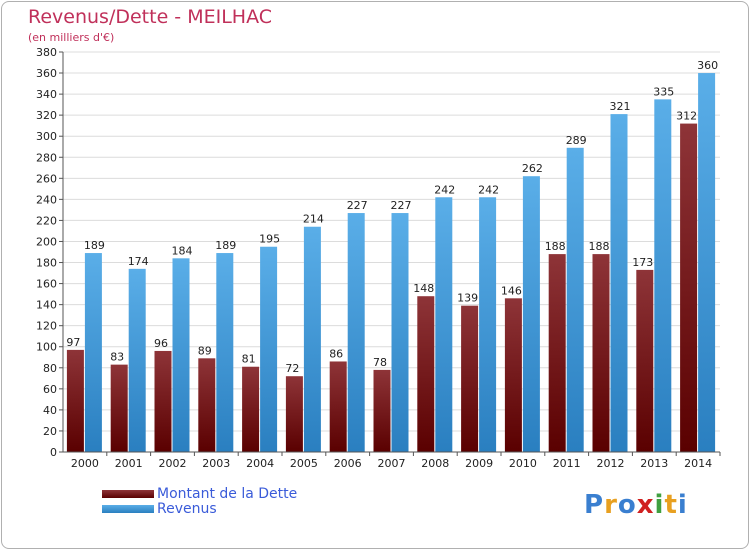 The height and width of the screenshot is (551, 750). What do you see at coordinates (249, 359) in the screenshot?
I see `data-label-debt: 81` at bounding box center [249, 359].